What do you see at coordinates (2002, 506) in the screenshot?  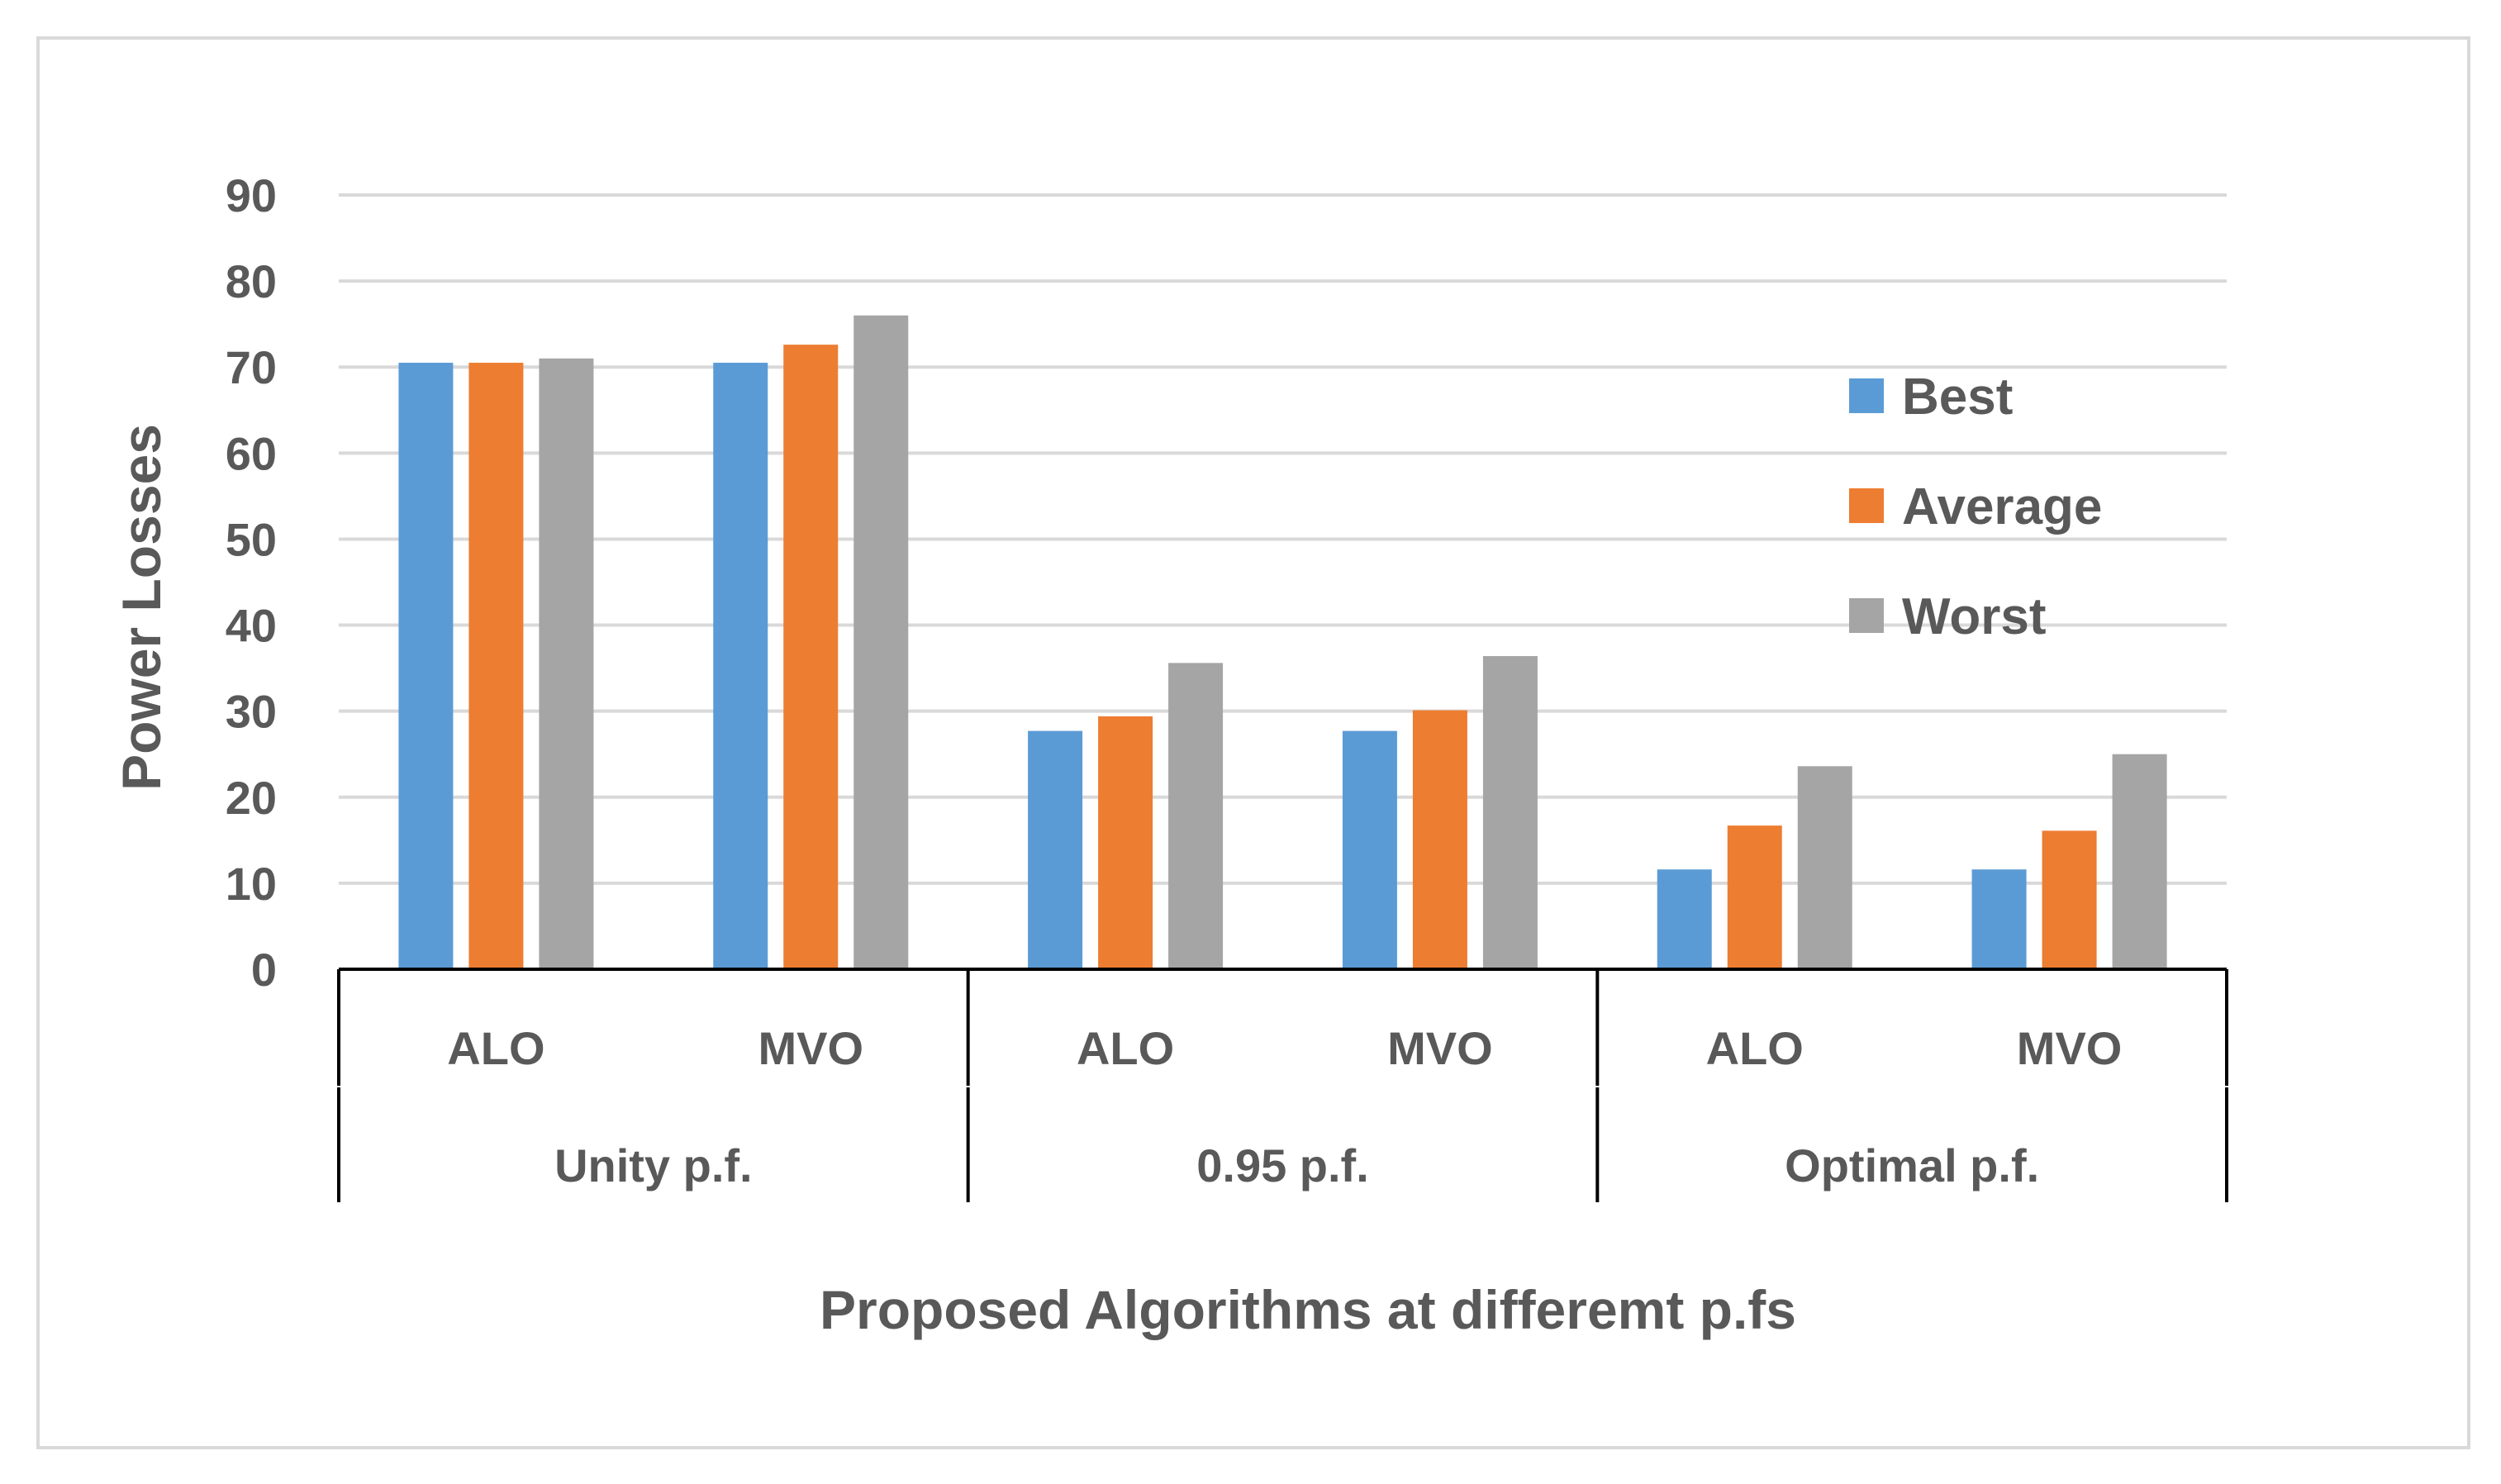 I see `legend-label-average: Average` at bounding box center [2002, 506].